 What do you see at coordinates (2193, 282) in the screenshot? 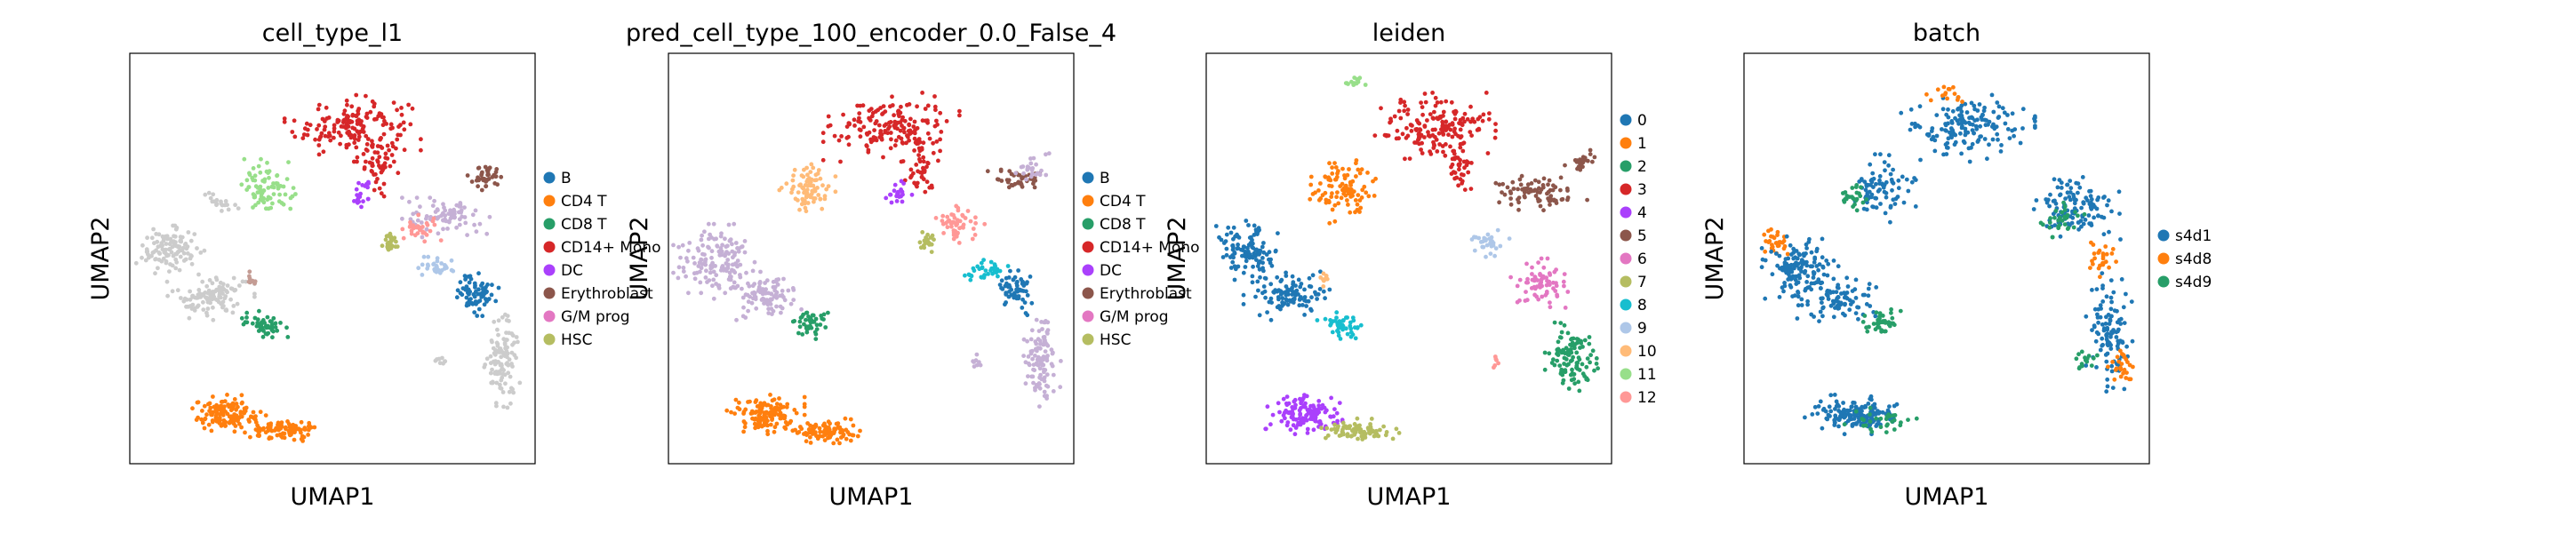
I see `legend-label: s4d9` at bounding box center [2193, 282].